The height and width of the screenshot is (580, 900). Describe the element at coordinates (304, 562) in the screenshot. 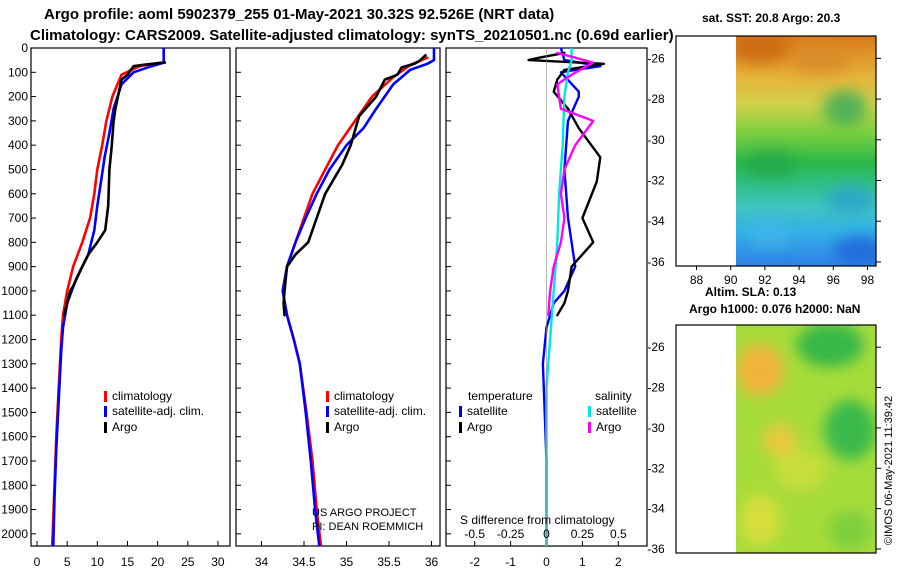

I see `x-tick-label: 34.5` at that location.